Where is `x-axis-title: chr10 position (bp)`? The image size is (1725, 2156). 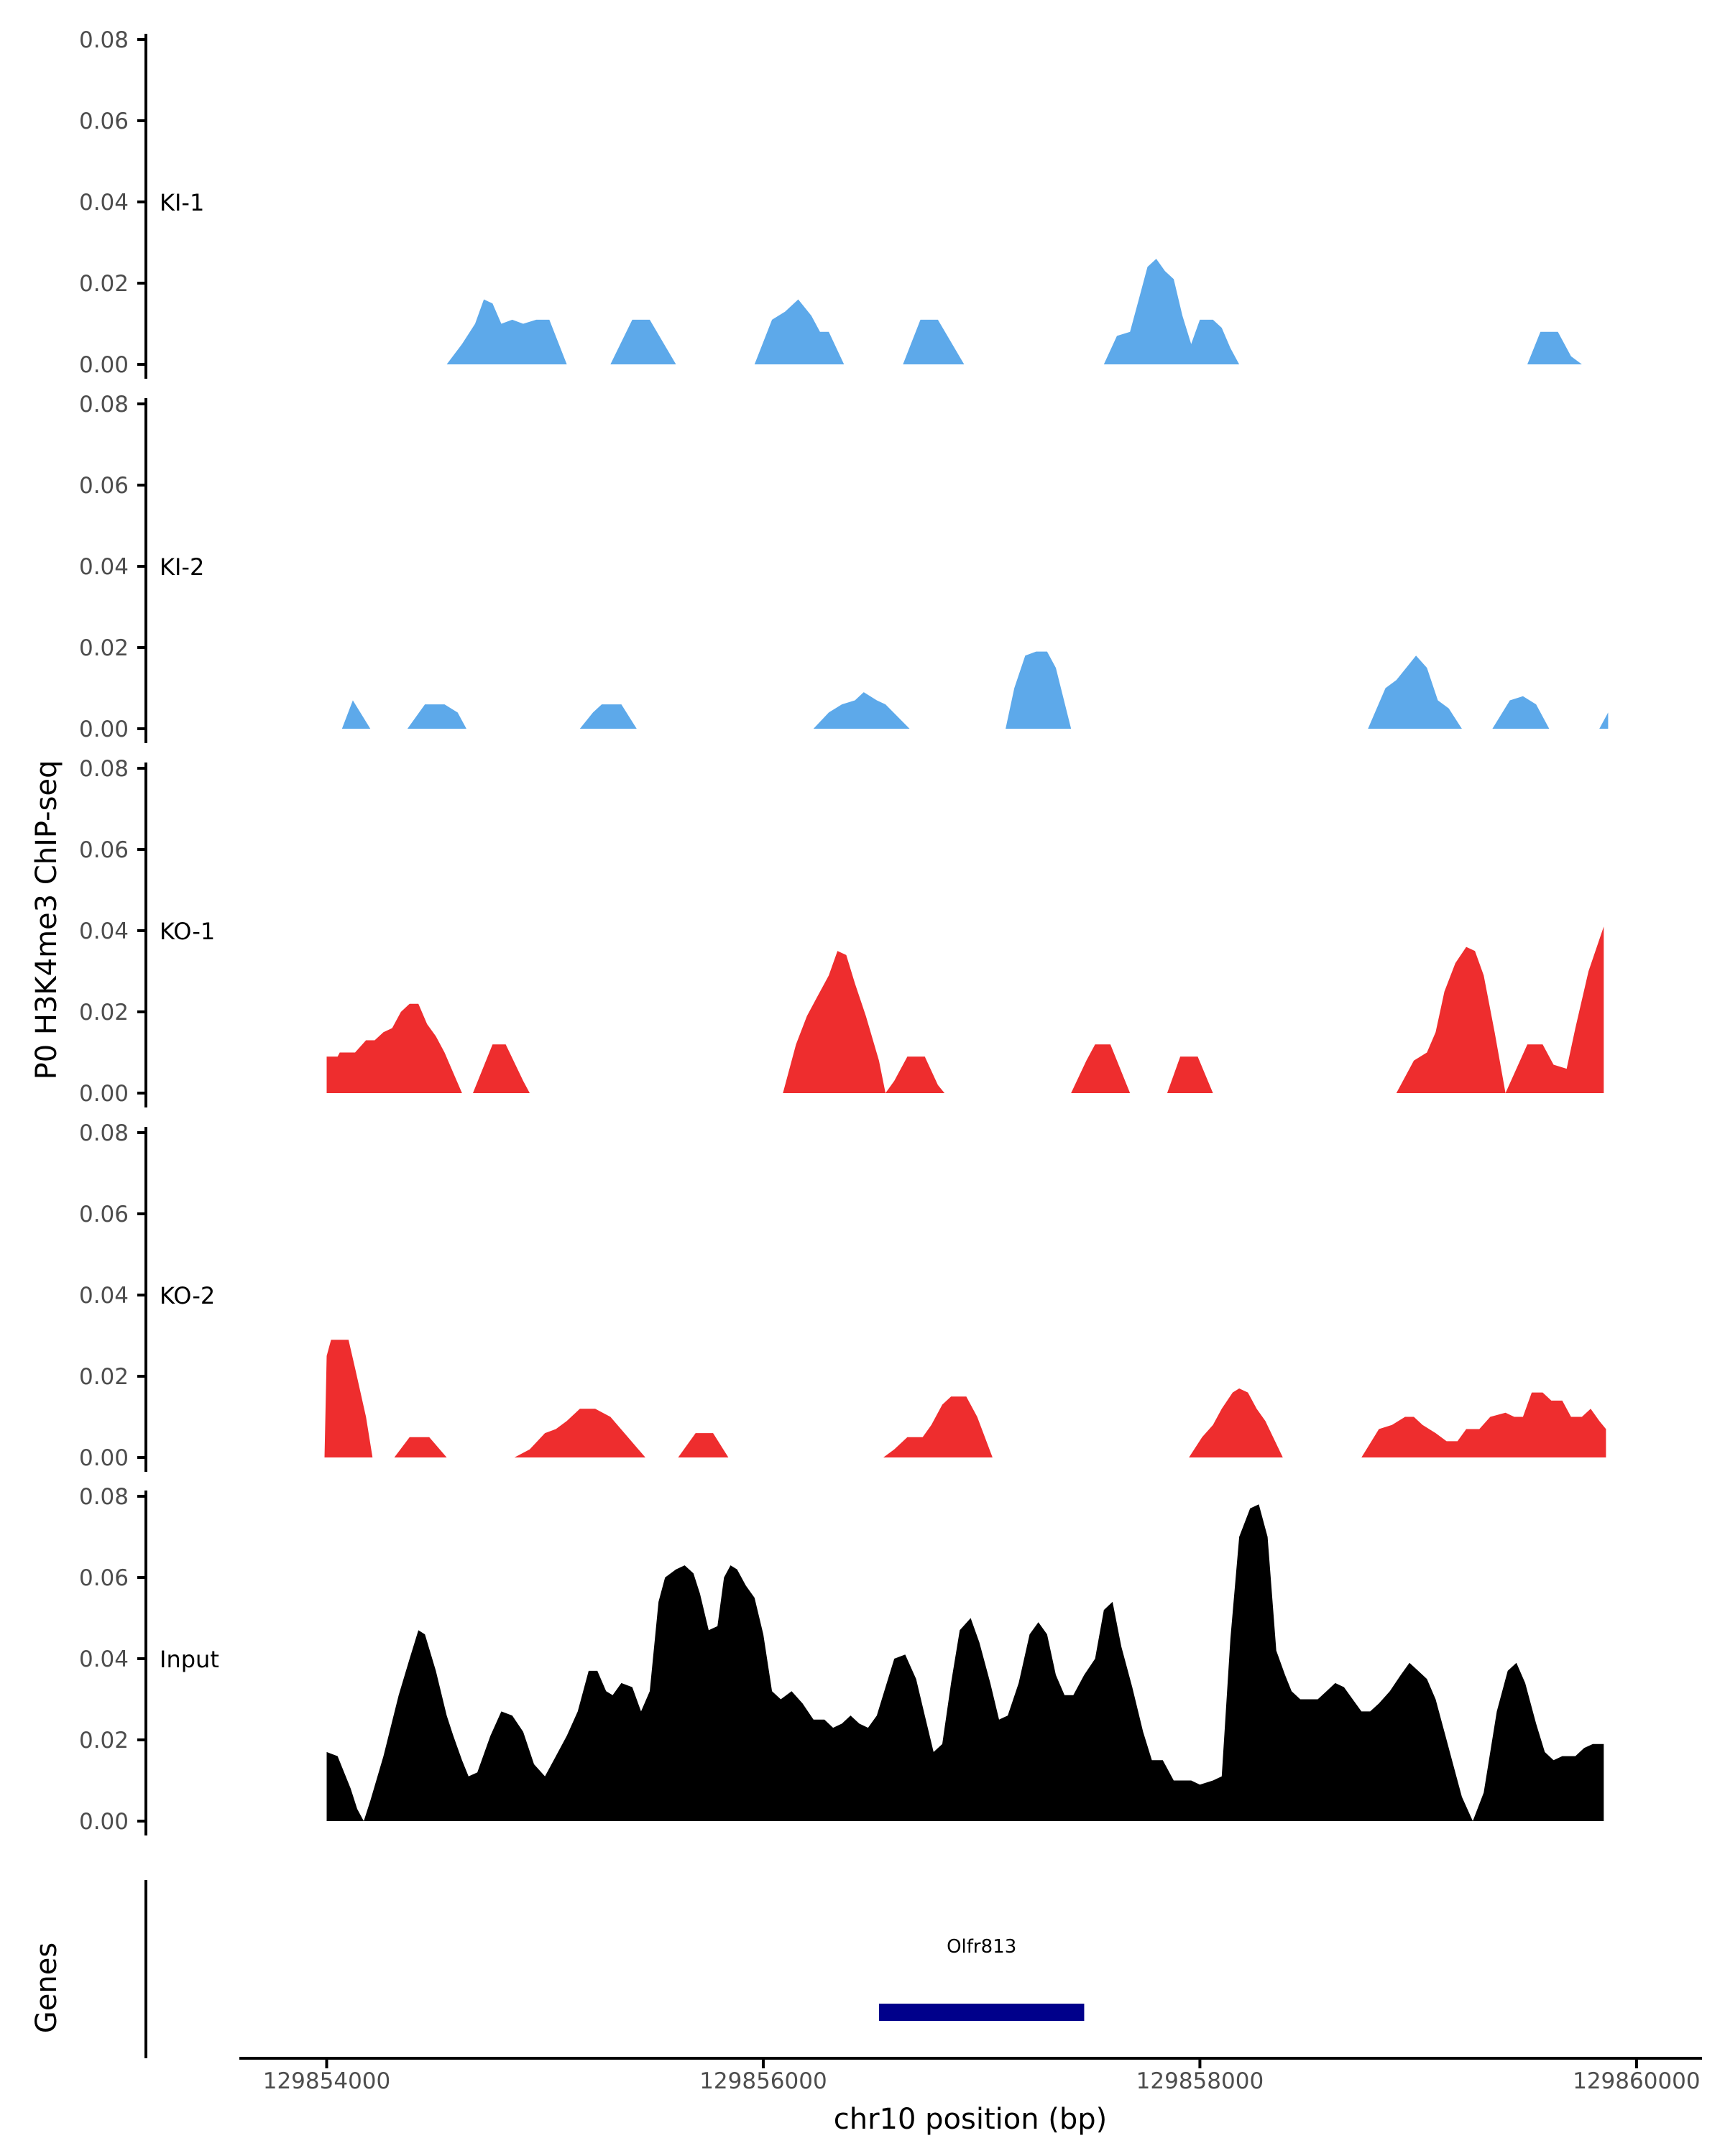
x-axis-title: chr10 position (bp) is located at coordinates (971, 2119).